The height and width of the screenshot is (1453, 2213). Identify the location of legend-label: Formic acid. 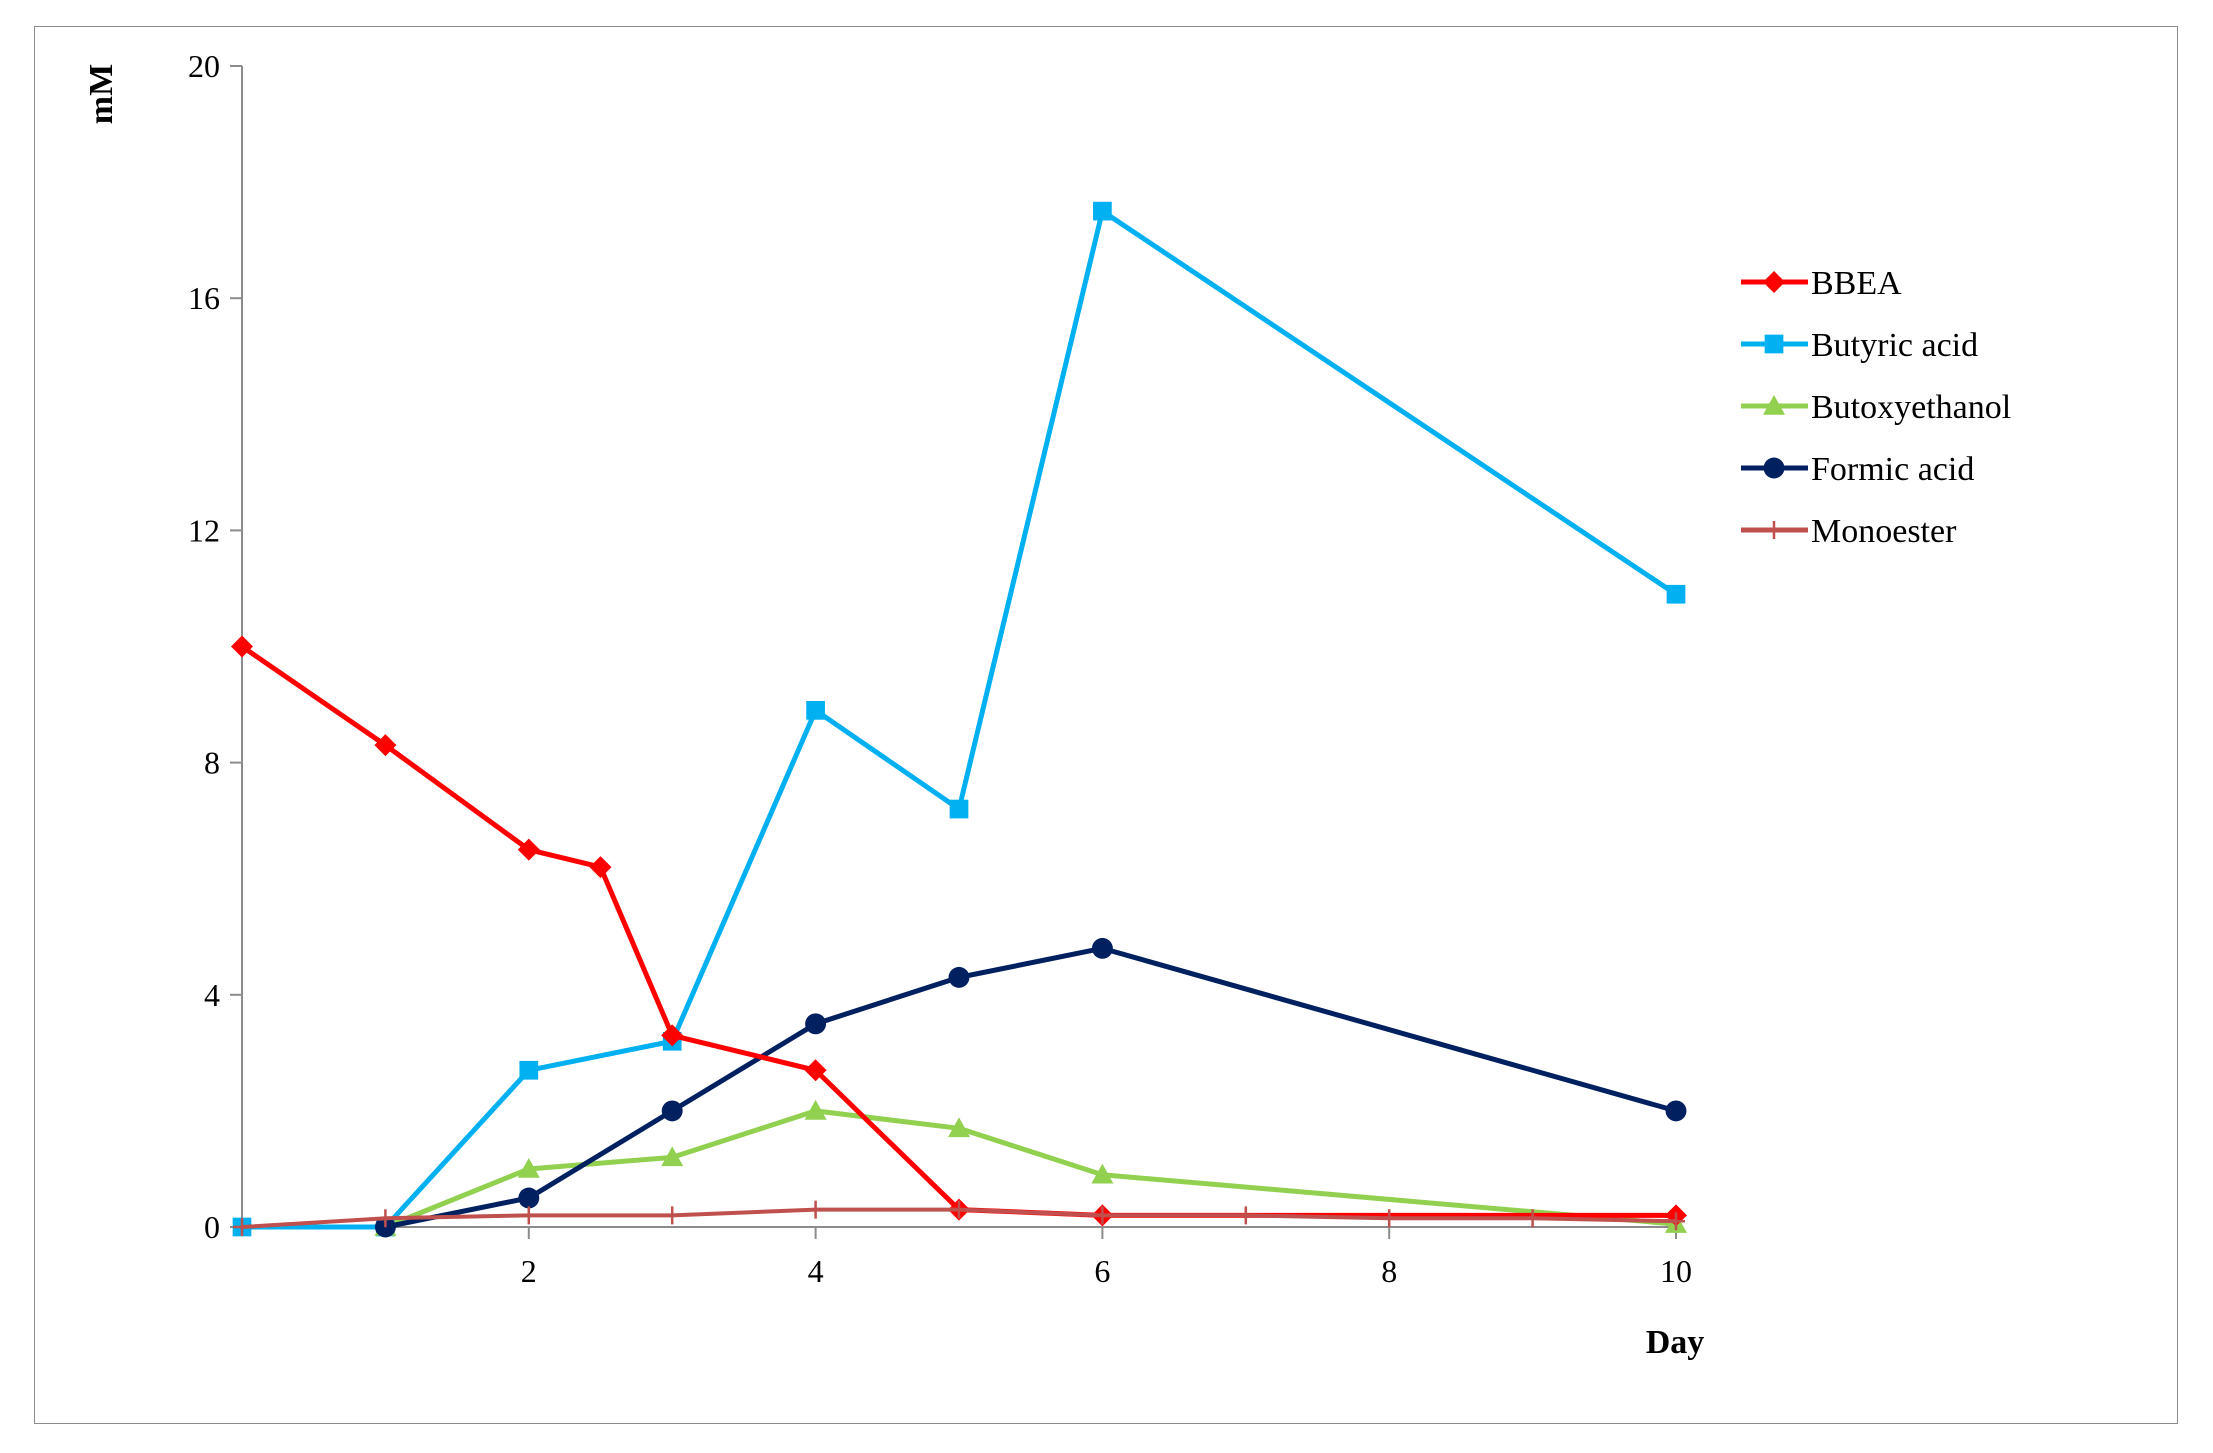
(1892, 469).